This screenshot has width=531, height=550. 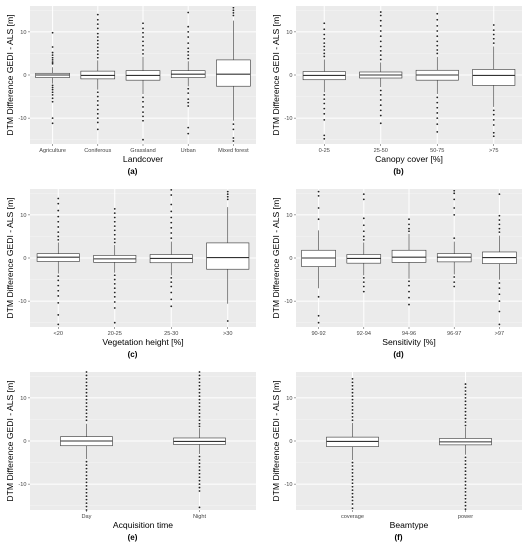 I want to click on x-axis-label: Canopy cover [%], so click(x=409, y=159).